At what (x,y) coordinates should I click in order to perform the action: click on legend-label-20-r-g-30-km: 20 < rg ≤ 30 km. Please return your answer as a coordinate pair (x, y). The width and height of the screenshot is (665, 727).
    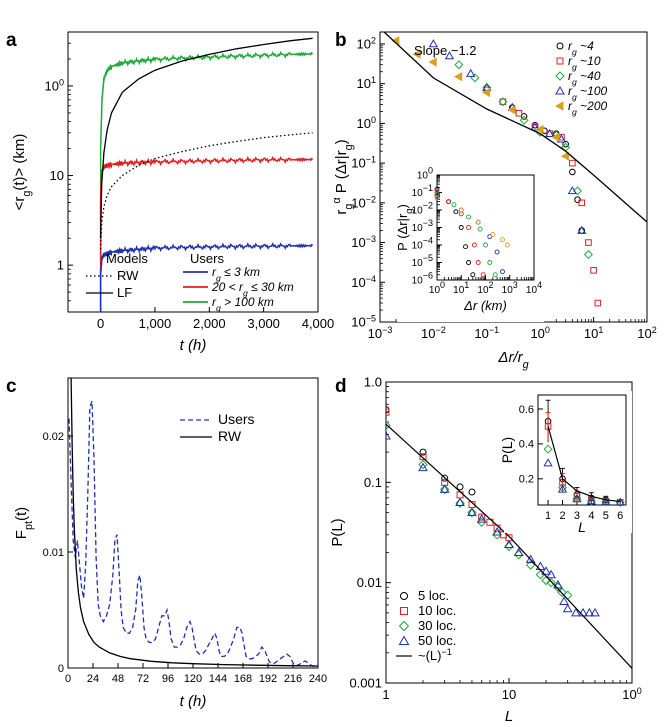
    Looking at the image, I should click on (252, 289).